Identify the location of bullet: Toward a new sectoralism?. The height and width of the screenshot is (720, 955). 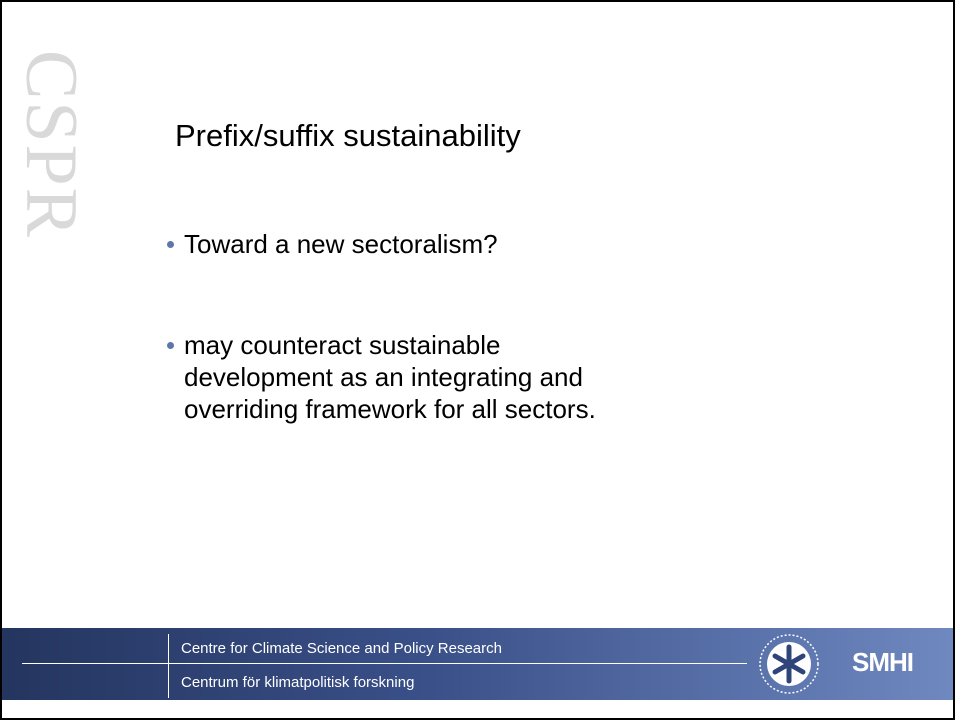
(332, 244).